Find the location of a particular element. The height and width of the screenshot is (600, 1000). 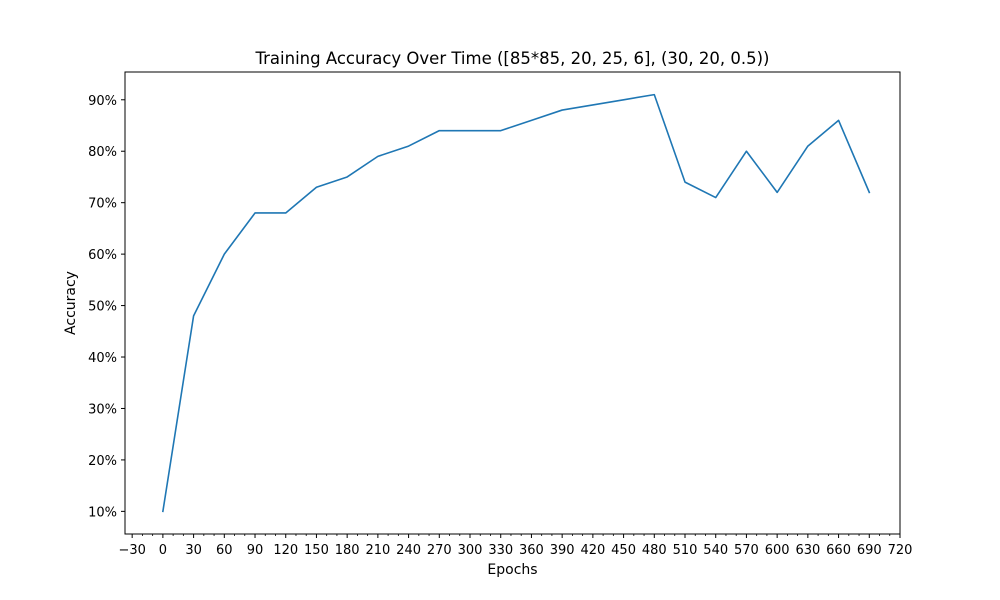

x-tick-label: 120 is located at coordinates (285, 550).